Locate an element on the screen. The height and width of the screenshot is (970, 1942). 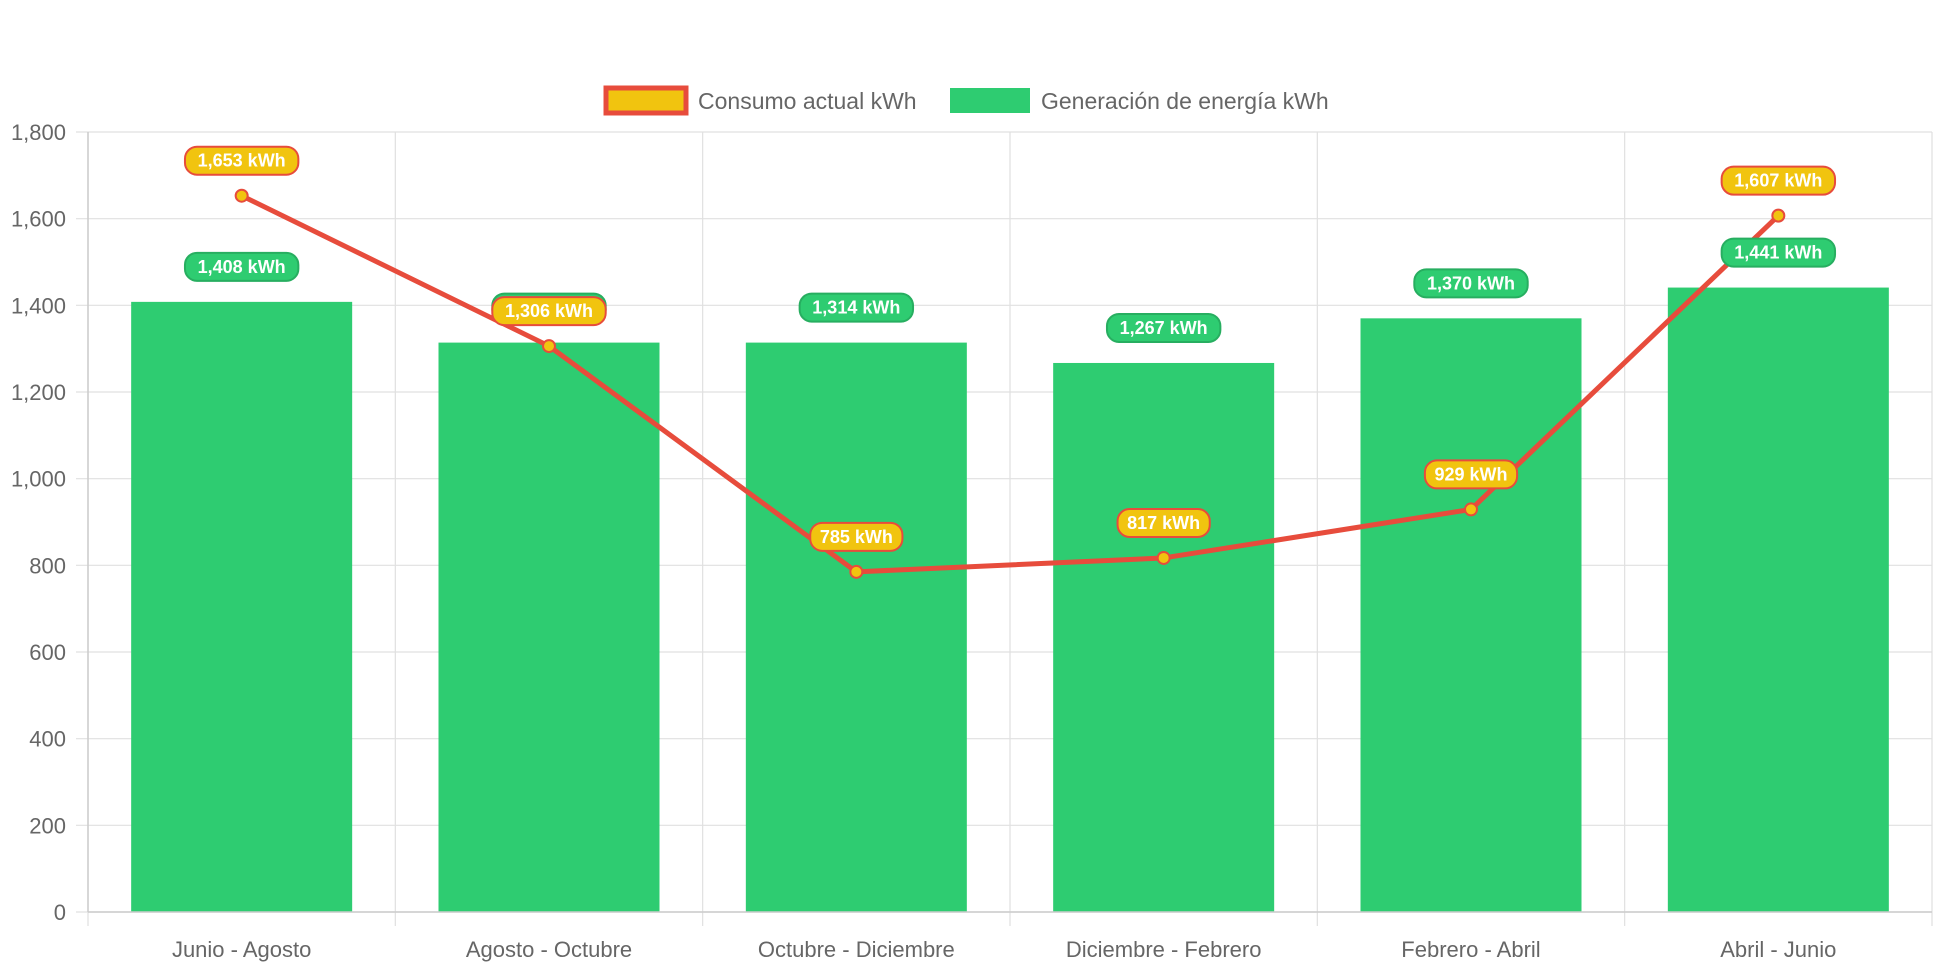
y-tick-label: 800 is located at coordinates (47, 565).